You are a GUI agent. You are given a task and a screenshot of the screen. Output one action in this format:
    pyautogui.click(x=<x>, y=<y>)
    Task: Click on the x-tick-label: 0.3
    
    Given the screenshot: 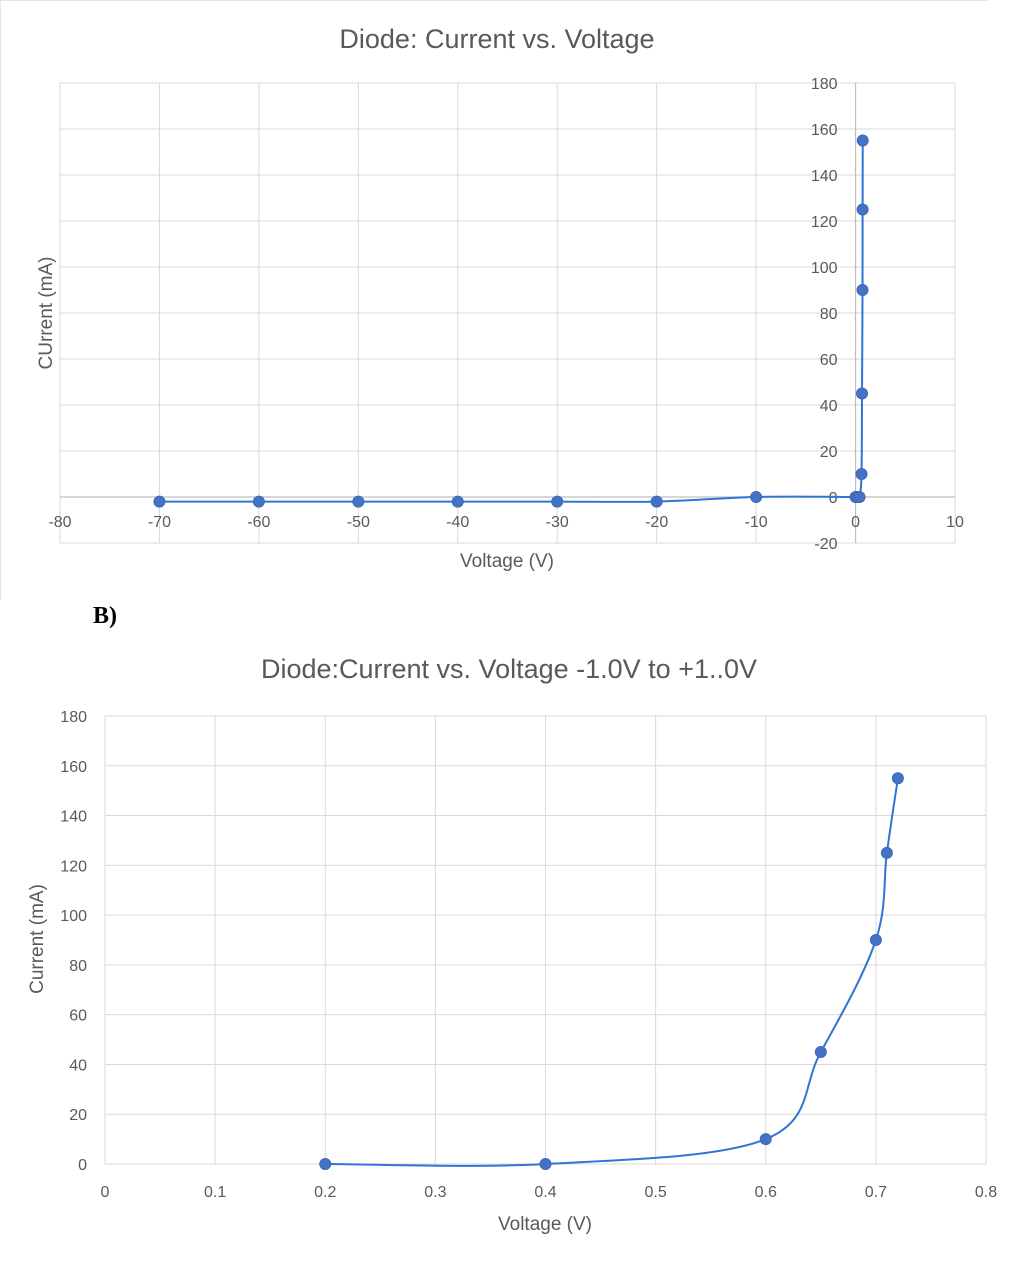 What is the action you would take?
    pyautogui.click(x=435, y=1192)
    